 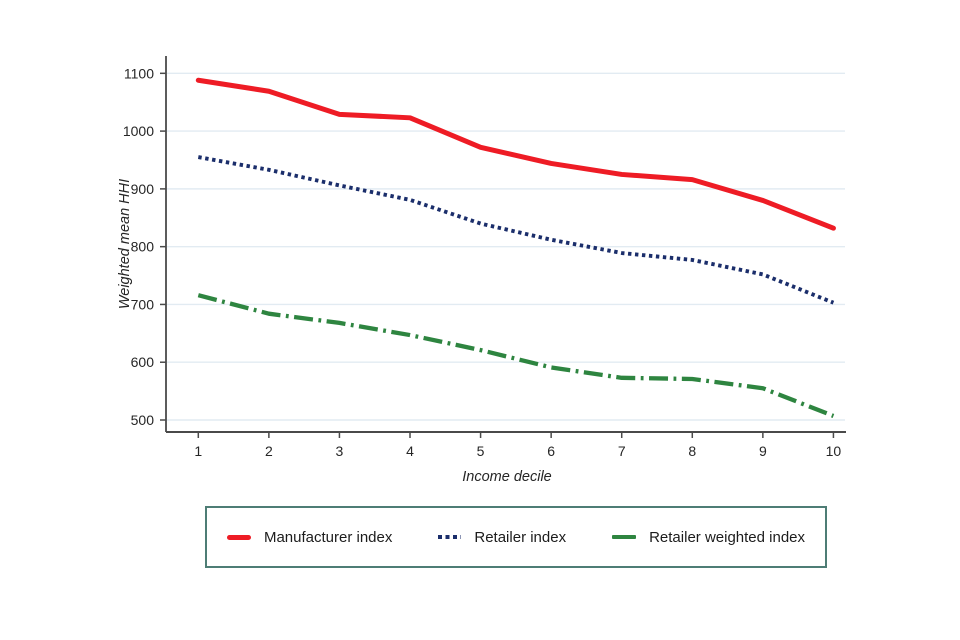 I want to click on manufacturer-index-line-swatch, so click(x=238, y=537).